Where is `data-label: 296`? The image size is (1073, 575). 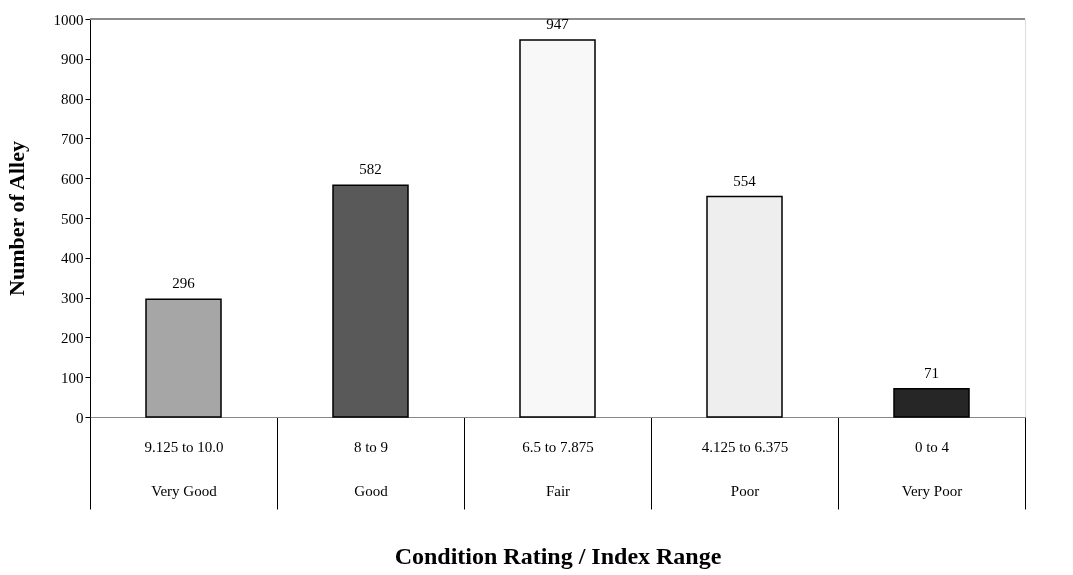
data-label: 296 is located at coordinates (184, 283).